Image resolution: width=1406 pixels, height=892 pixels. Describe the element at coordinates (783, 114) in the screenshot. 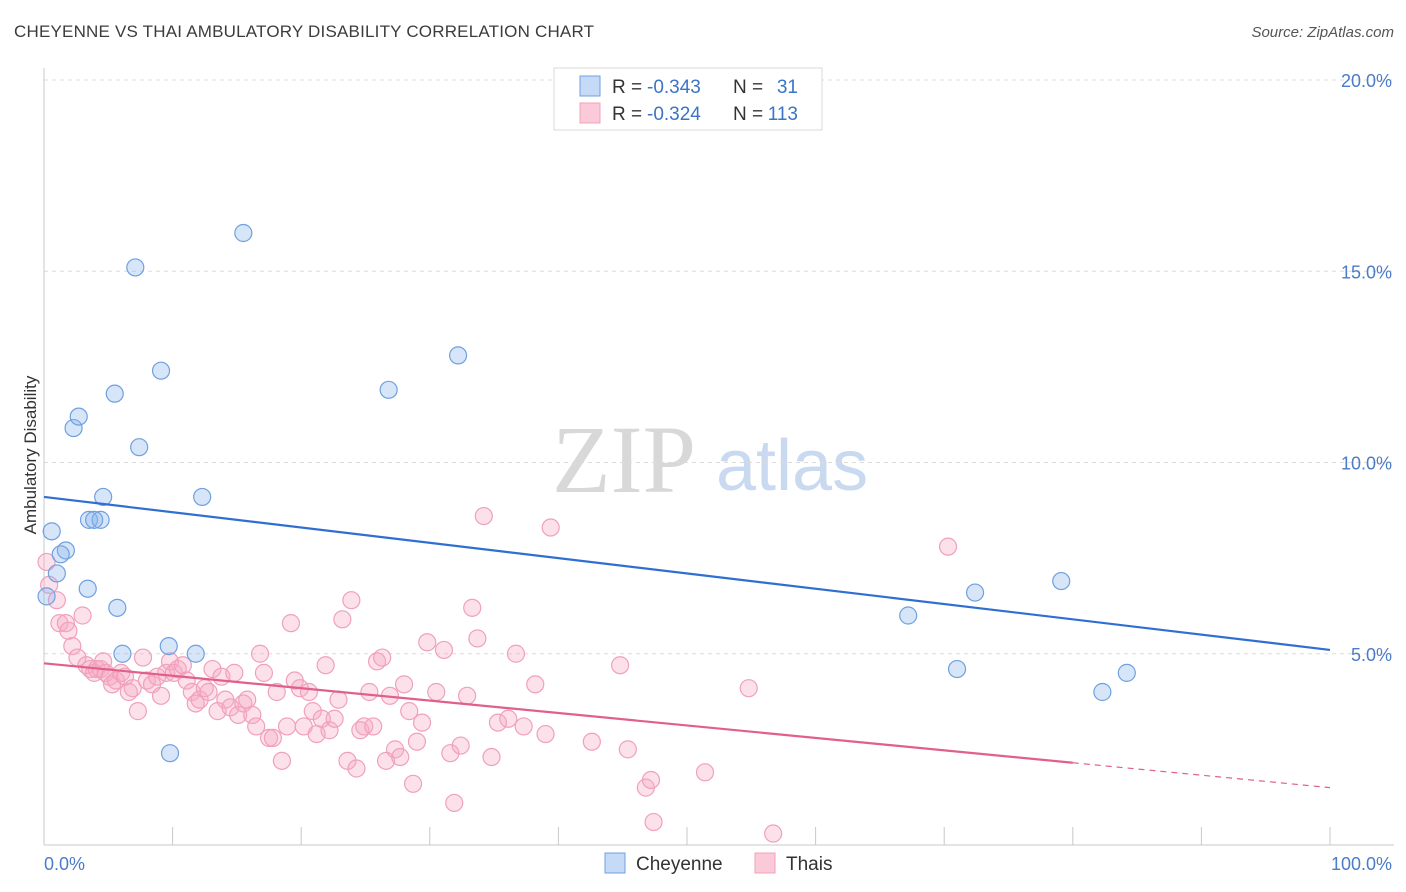

I see `thais-n-value: 113` at that location.